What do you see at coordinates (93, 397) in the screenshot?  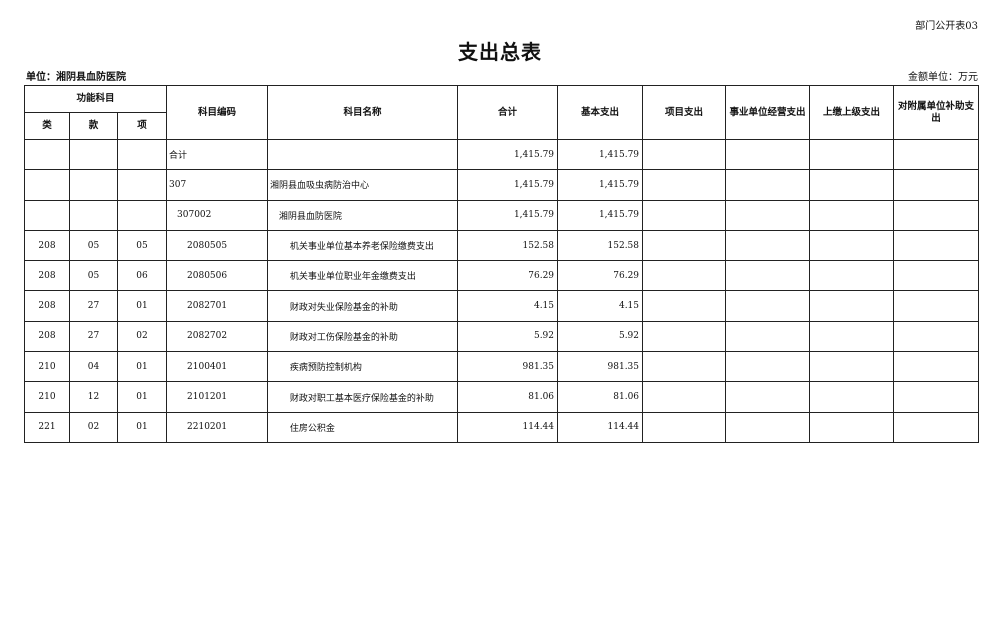 I see `cell: 12` at bounding box center [93, 397].